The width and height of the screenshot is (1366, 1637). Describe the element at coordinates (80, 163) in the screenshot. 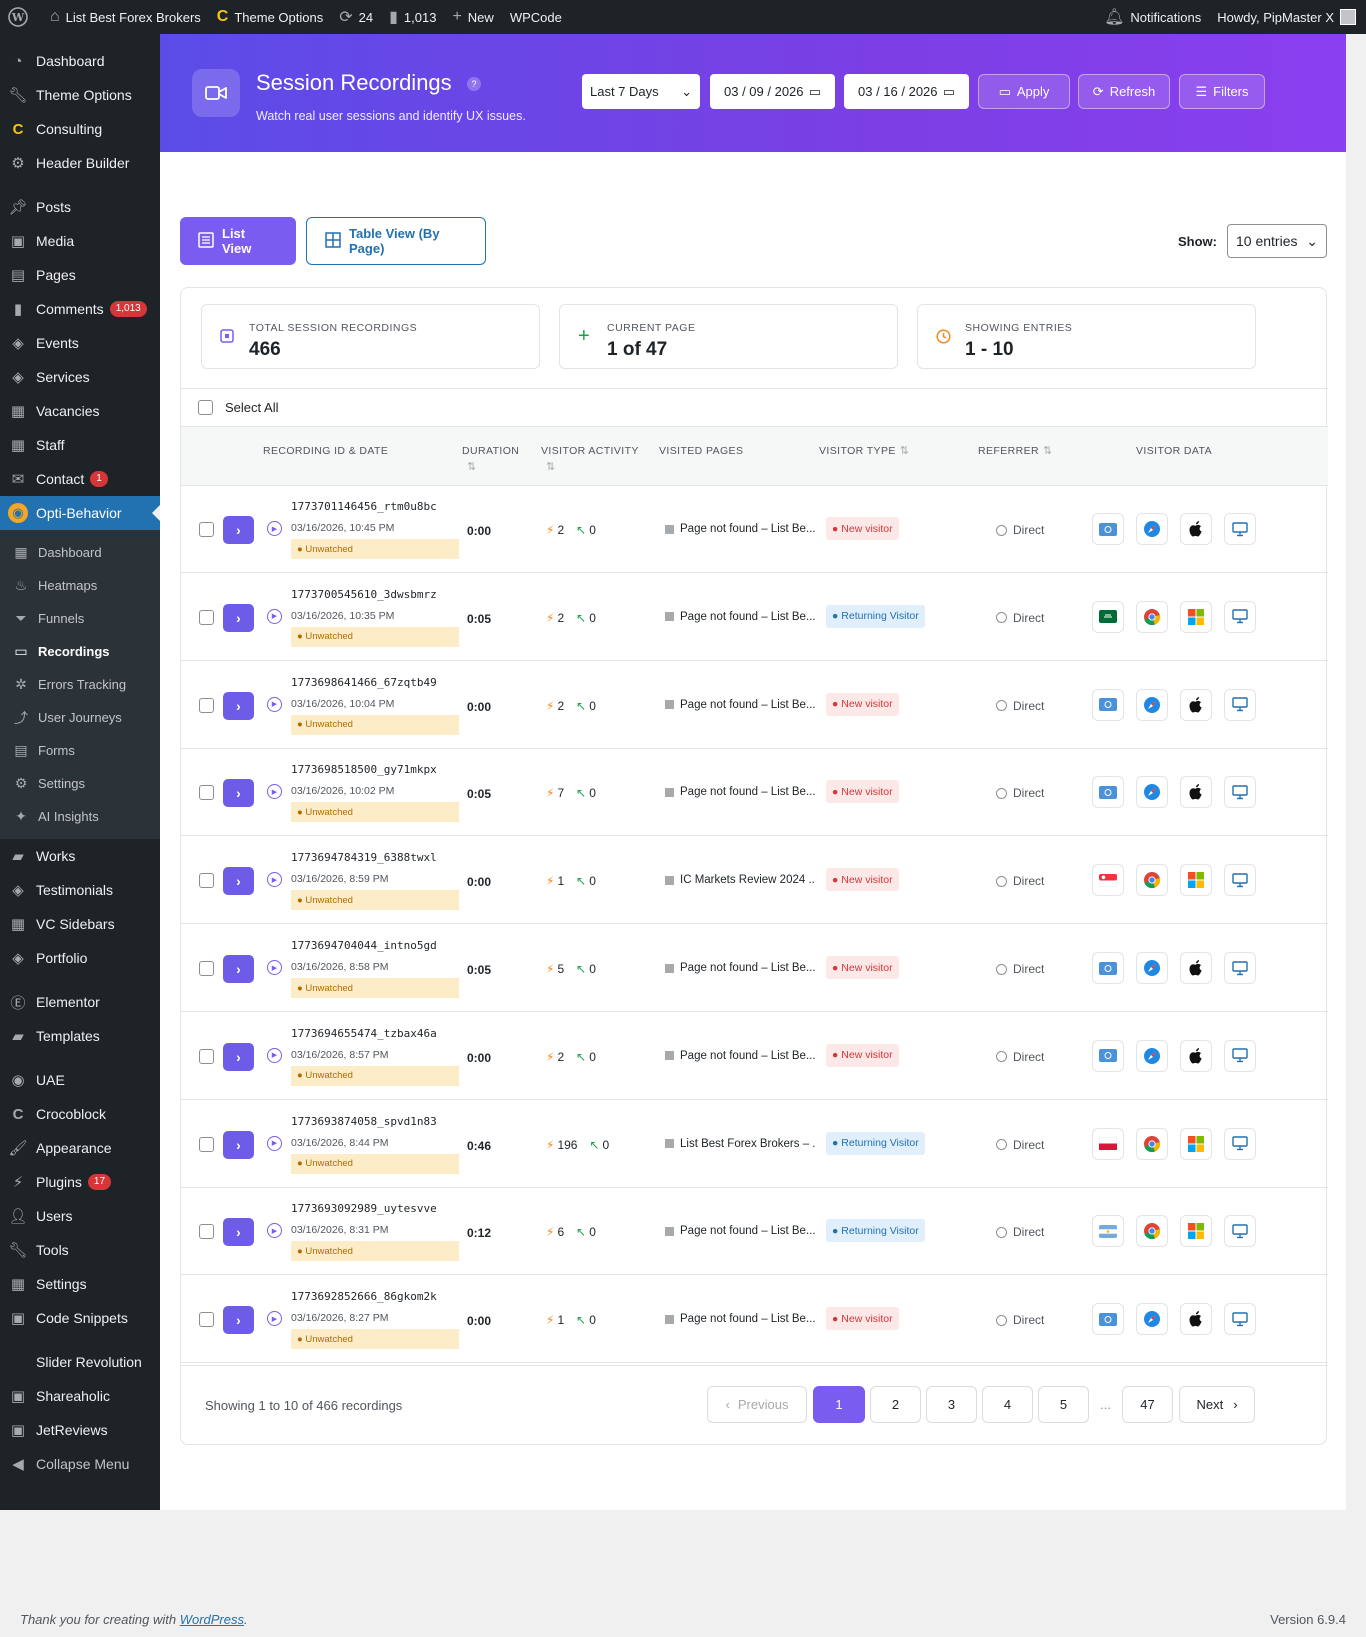

I see `menu-item-header-builder: ⚙ Header Builder` at that location.